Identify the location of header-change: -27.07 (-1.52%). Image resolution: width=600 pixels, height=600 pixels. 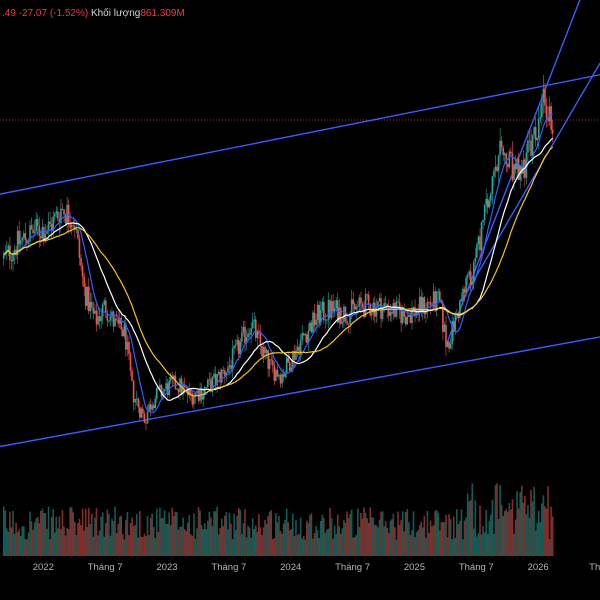
(53, 13).